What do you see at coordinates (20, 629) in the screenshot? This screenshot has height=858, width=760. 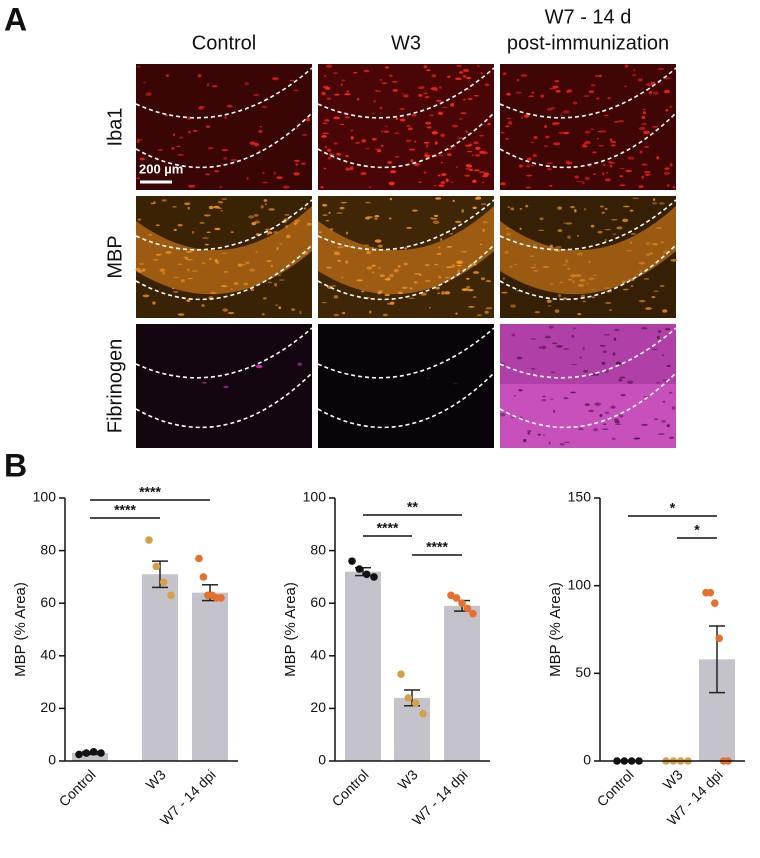 I see `y-axis-label: MBP (% Area)` at bounding box center [20, 629].